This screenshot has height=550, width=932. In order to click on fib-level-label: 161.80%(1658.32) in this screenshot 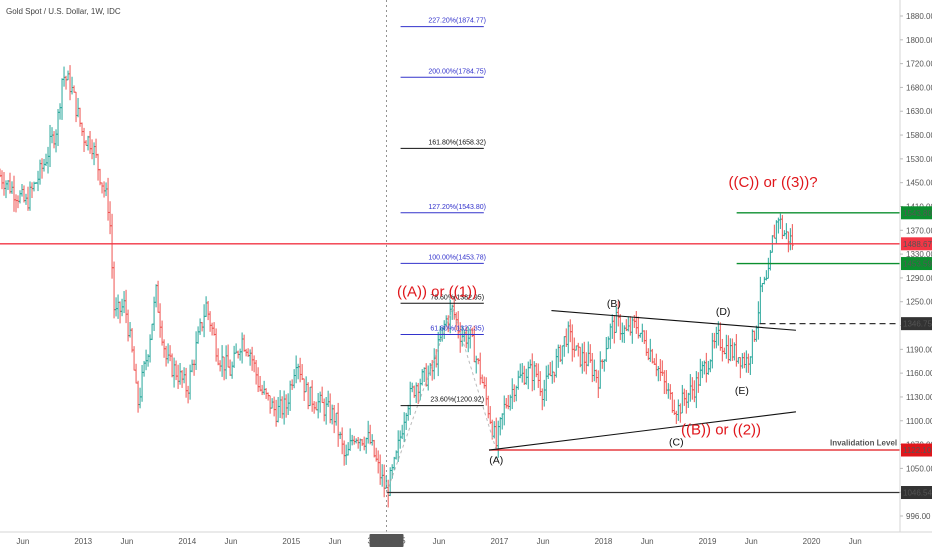, I will do `click(457, 142)`.